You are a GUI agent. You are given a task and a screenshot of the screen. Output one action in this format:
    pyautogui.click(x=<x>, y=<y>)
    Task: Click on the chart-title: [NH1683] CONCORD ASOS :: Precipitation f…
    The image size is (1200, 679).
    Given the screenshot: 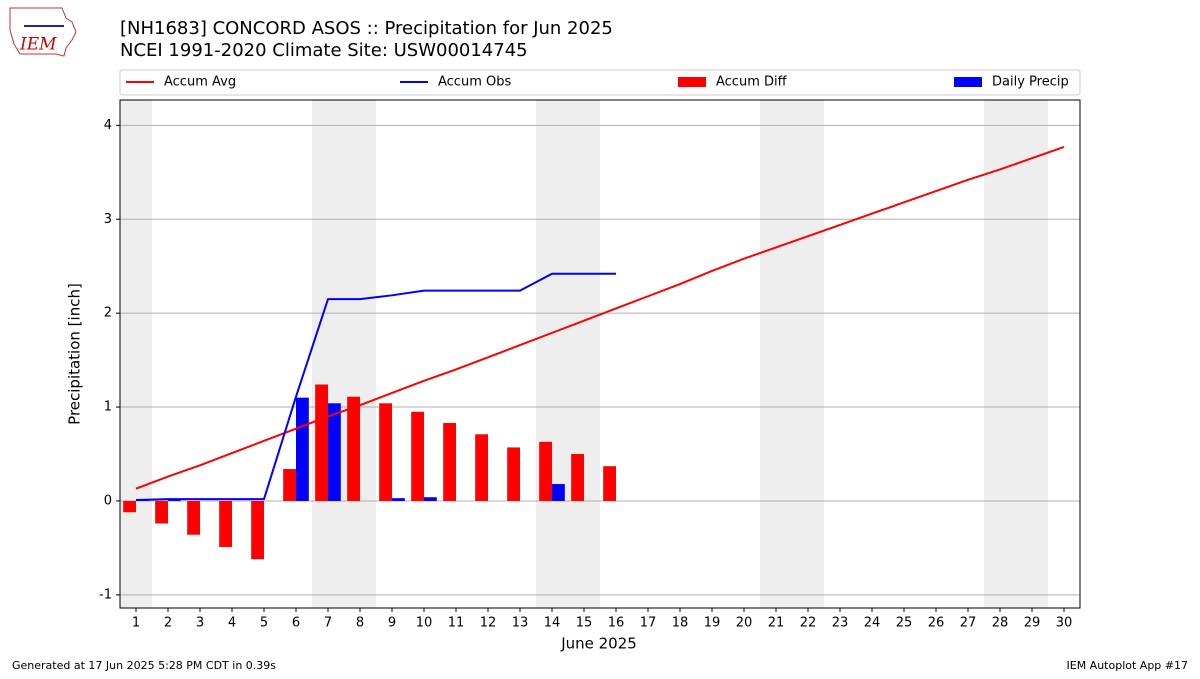 What is the action you would take?
    pyautogui.click(x=366, y=28)
    